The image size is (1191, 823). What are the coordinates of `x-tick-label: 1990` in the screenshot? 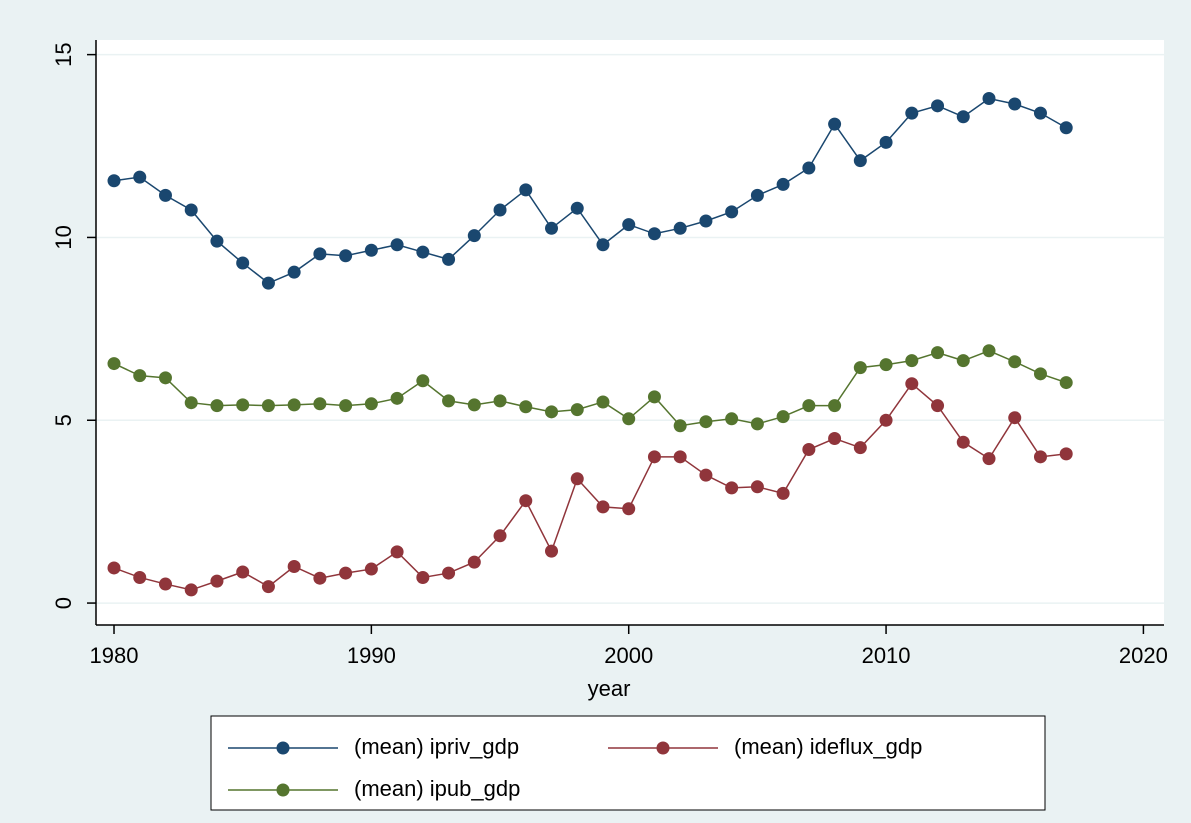 It's located at (371, 655).